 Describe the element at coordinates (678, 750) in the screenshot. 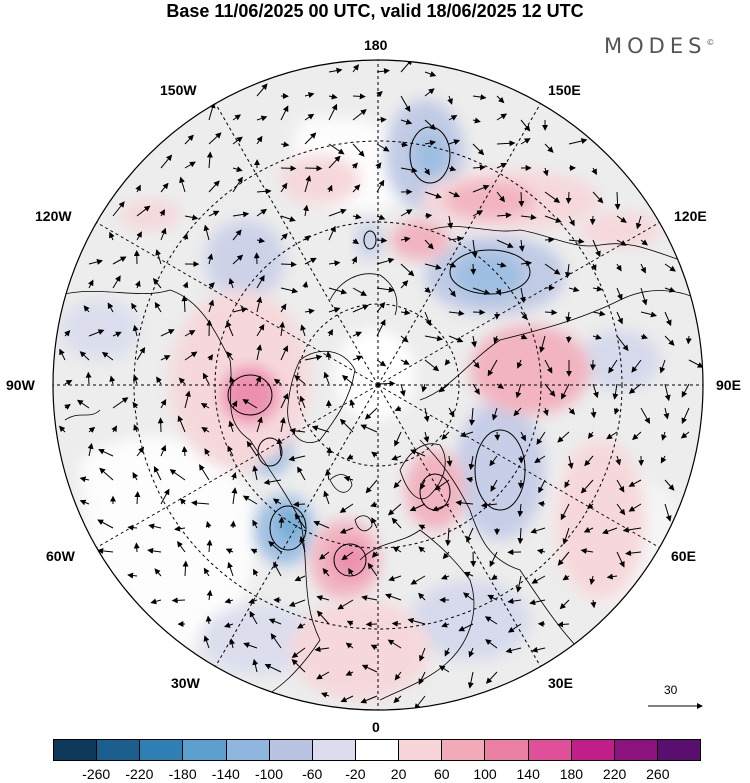

I see `colorbar-swatch` at that location.